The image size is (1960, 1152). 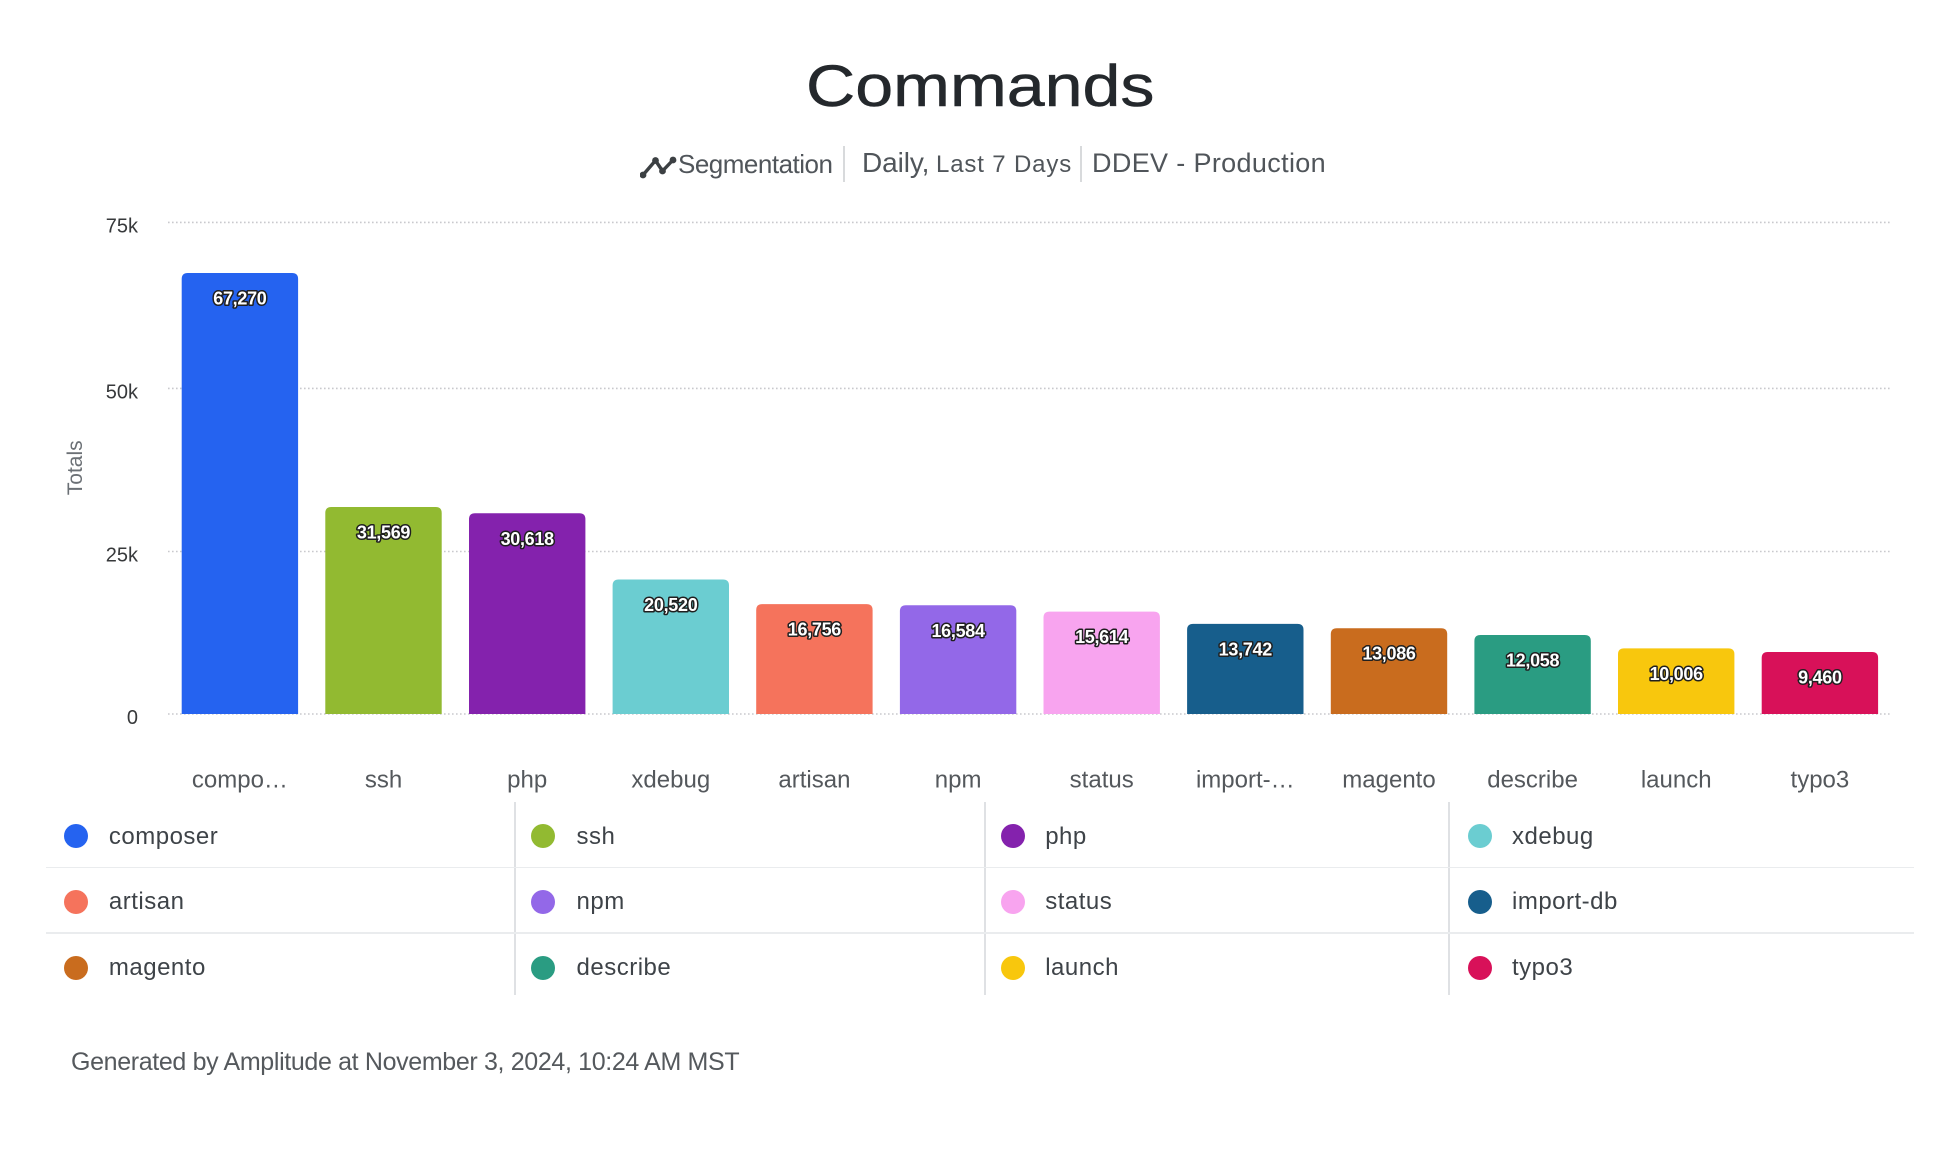 What do you see at coordinates (122, 392) in the screenshot?
I see `svg-text: 50k` at bounding box center [122, 392].